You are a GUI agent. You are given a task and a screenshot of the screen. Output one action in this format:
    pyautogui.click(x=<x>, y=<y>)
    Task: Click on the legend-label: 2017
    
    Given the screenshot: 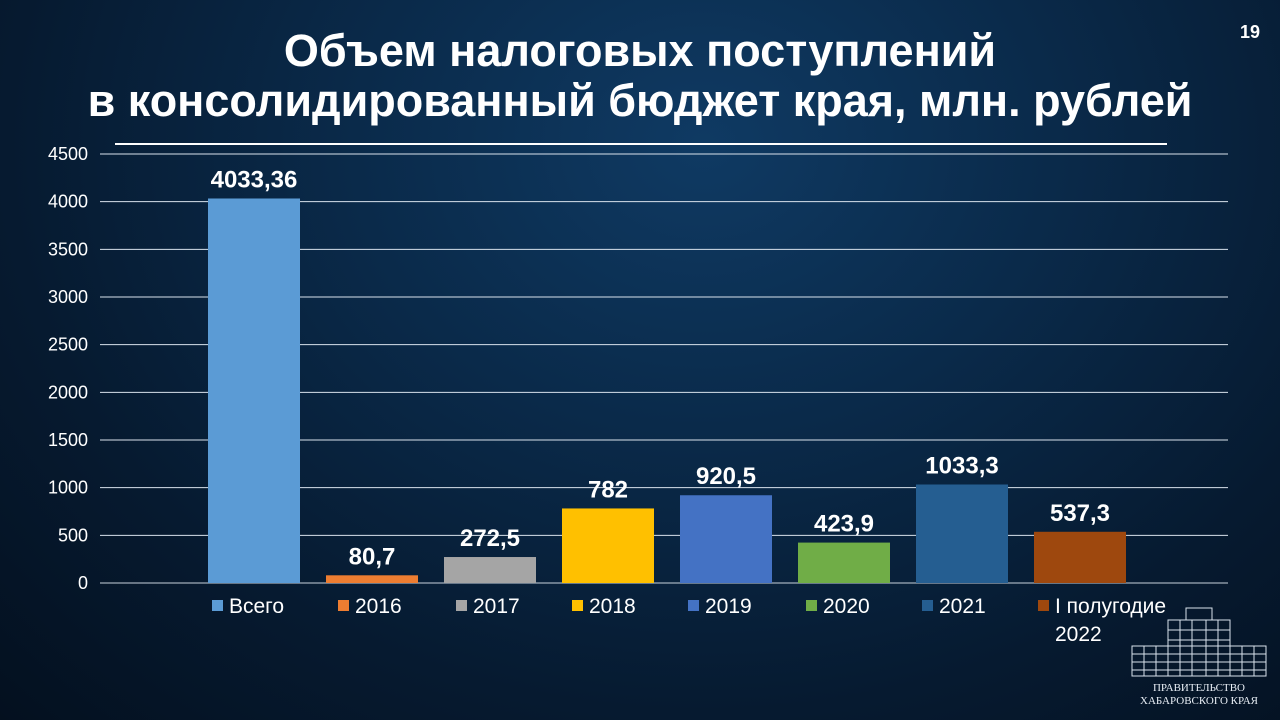 What is the action you would take?
    pyautogui.click(x=496, y=606)
    